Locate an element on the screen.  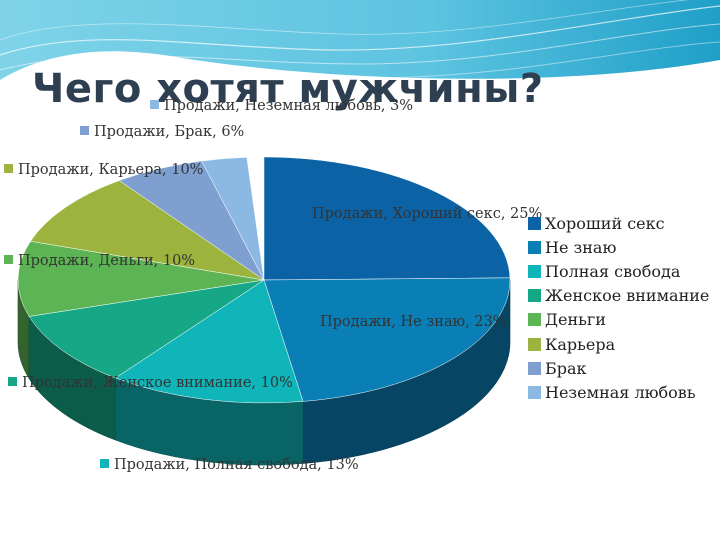
legend-item: Брак is located at coordinates (618, 368).